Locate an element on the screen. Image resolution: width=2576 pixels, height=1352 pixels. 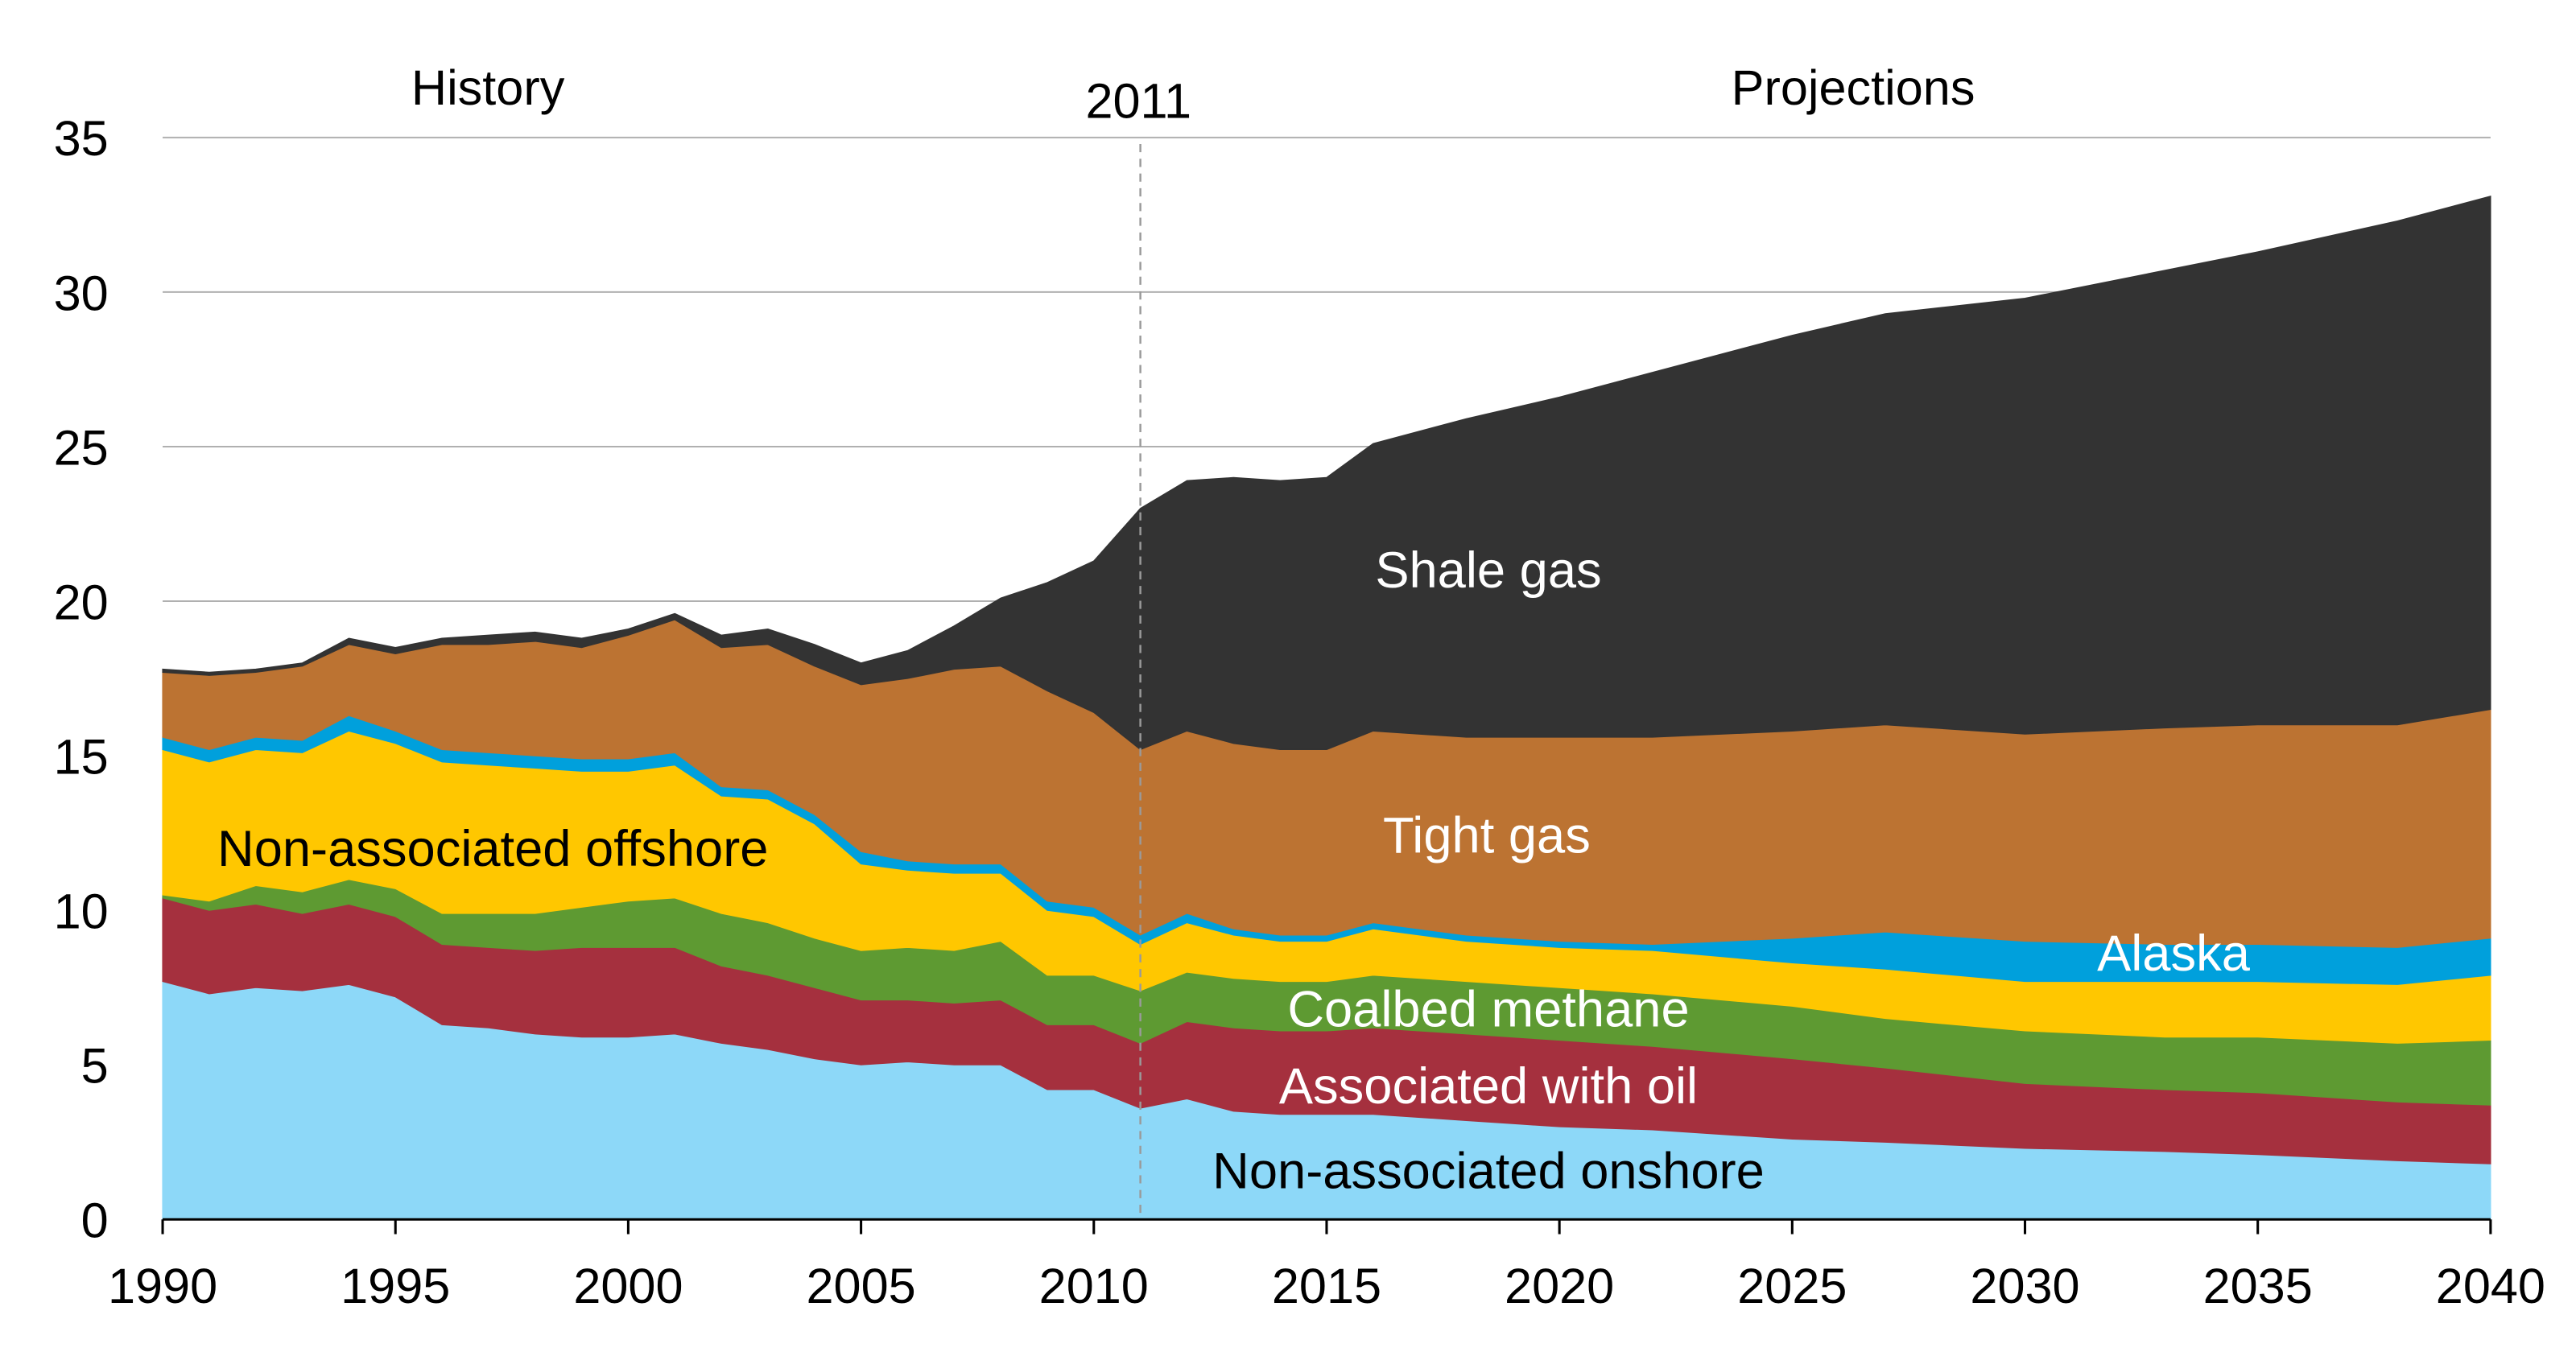
x-tick-label: 2020 is located at coordinates (1559, 1286).